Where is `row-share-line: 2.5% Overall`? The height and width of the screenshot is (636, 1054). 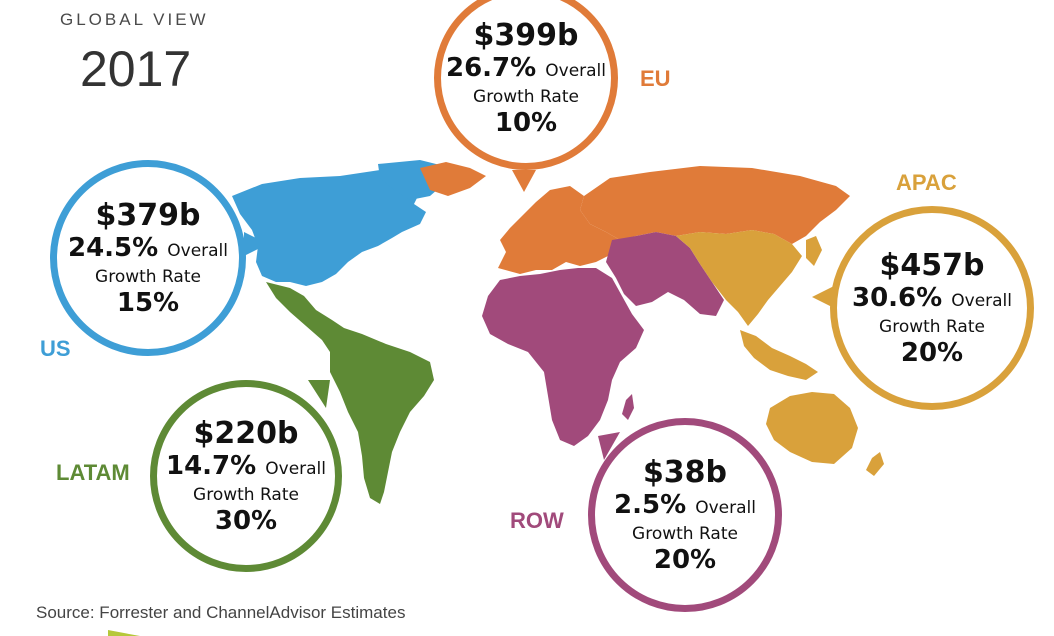
row-share-line: 2.5% Overall is located at coordinates (685, 506).